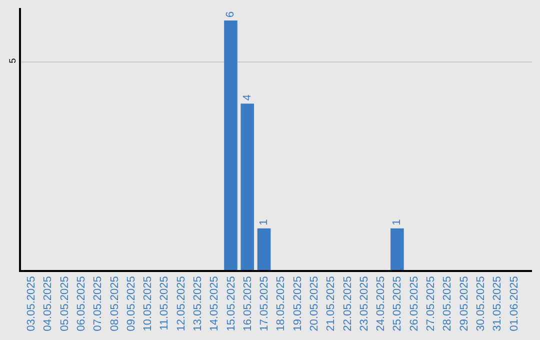 The width and height of the screenshot is (540, 340). Describe the element at coordinates (81, 304) in the screenshot. I see `x-tick-label: 06.05.2025` at that location.